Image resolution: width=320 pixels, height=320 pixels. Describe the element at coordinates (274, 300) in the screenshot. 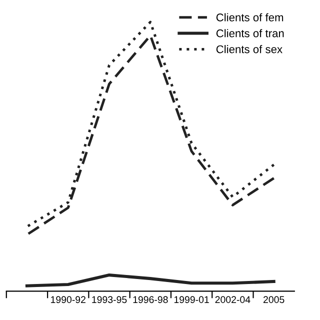

I see `x-tick-label: 2005` at that location.